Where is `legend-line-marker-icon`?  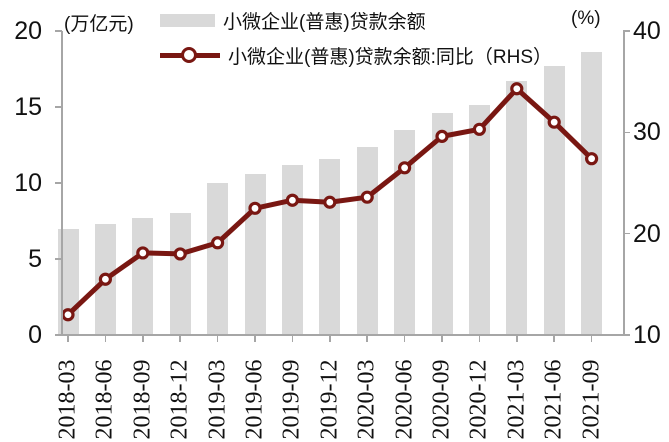 legend-line-marker-icon is located at coordinates (189, 55).